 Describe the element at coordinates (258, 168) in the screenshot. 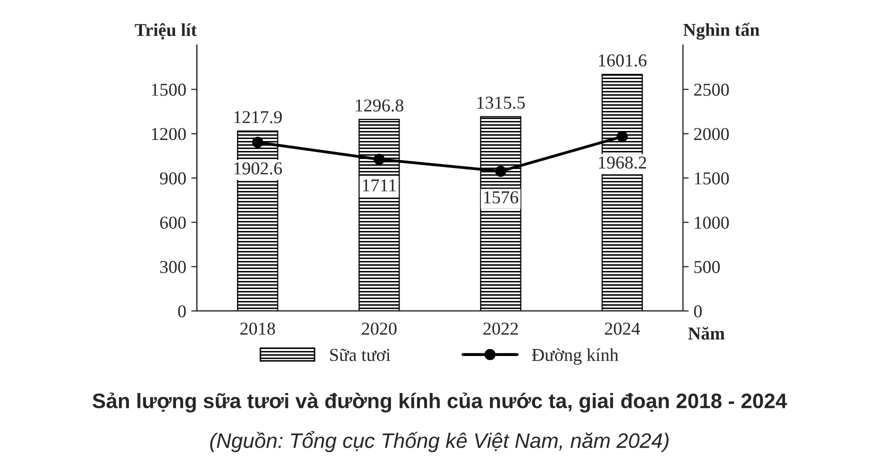

I see `data-label: 1902.6` at that location.